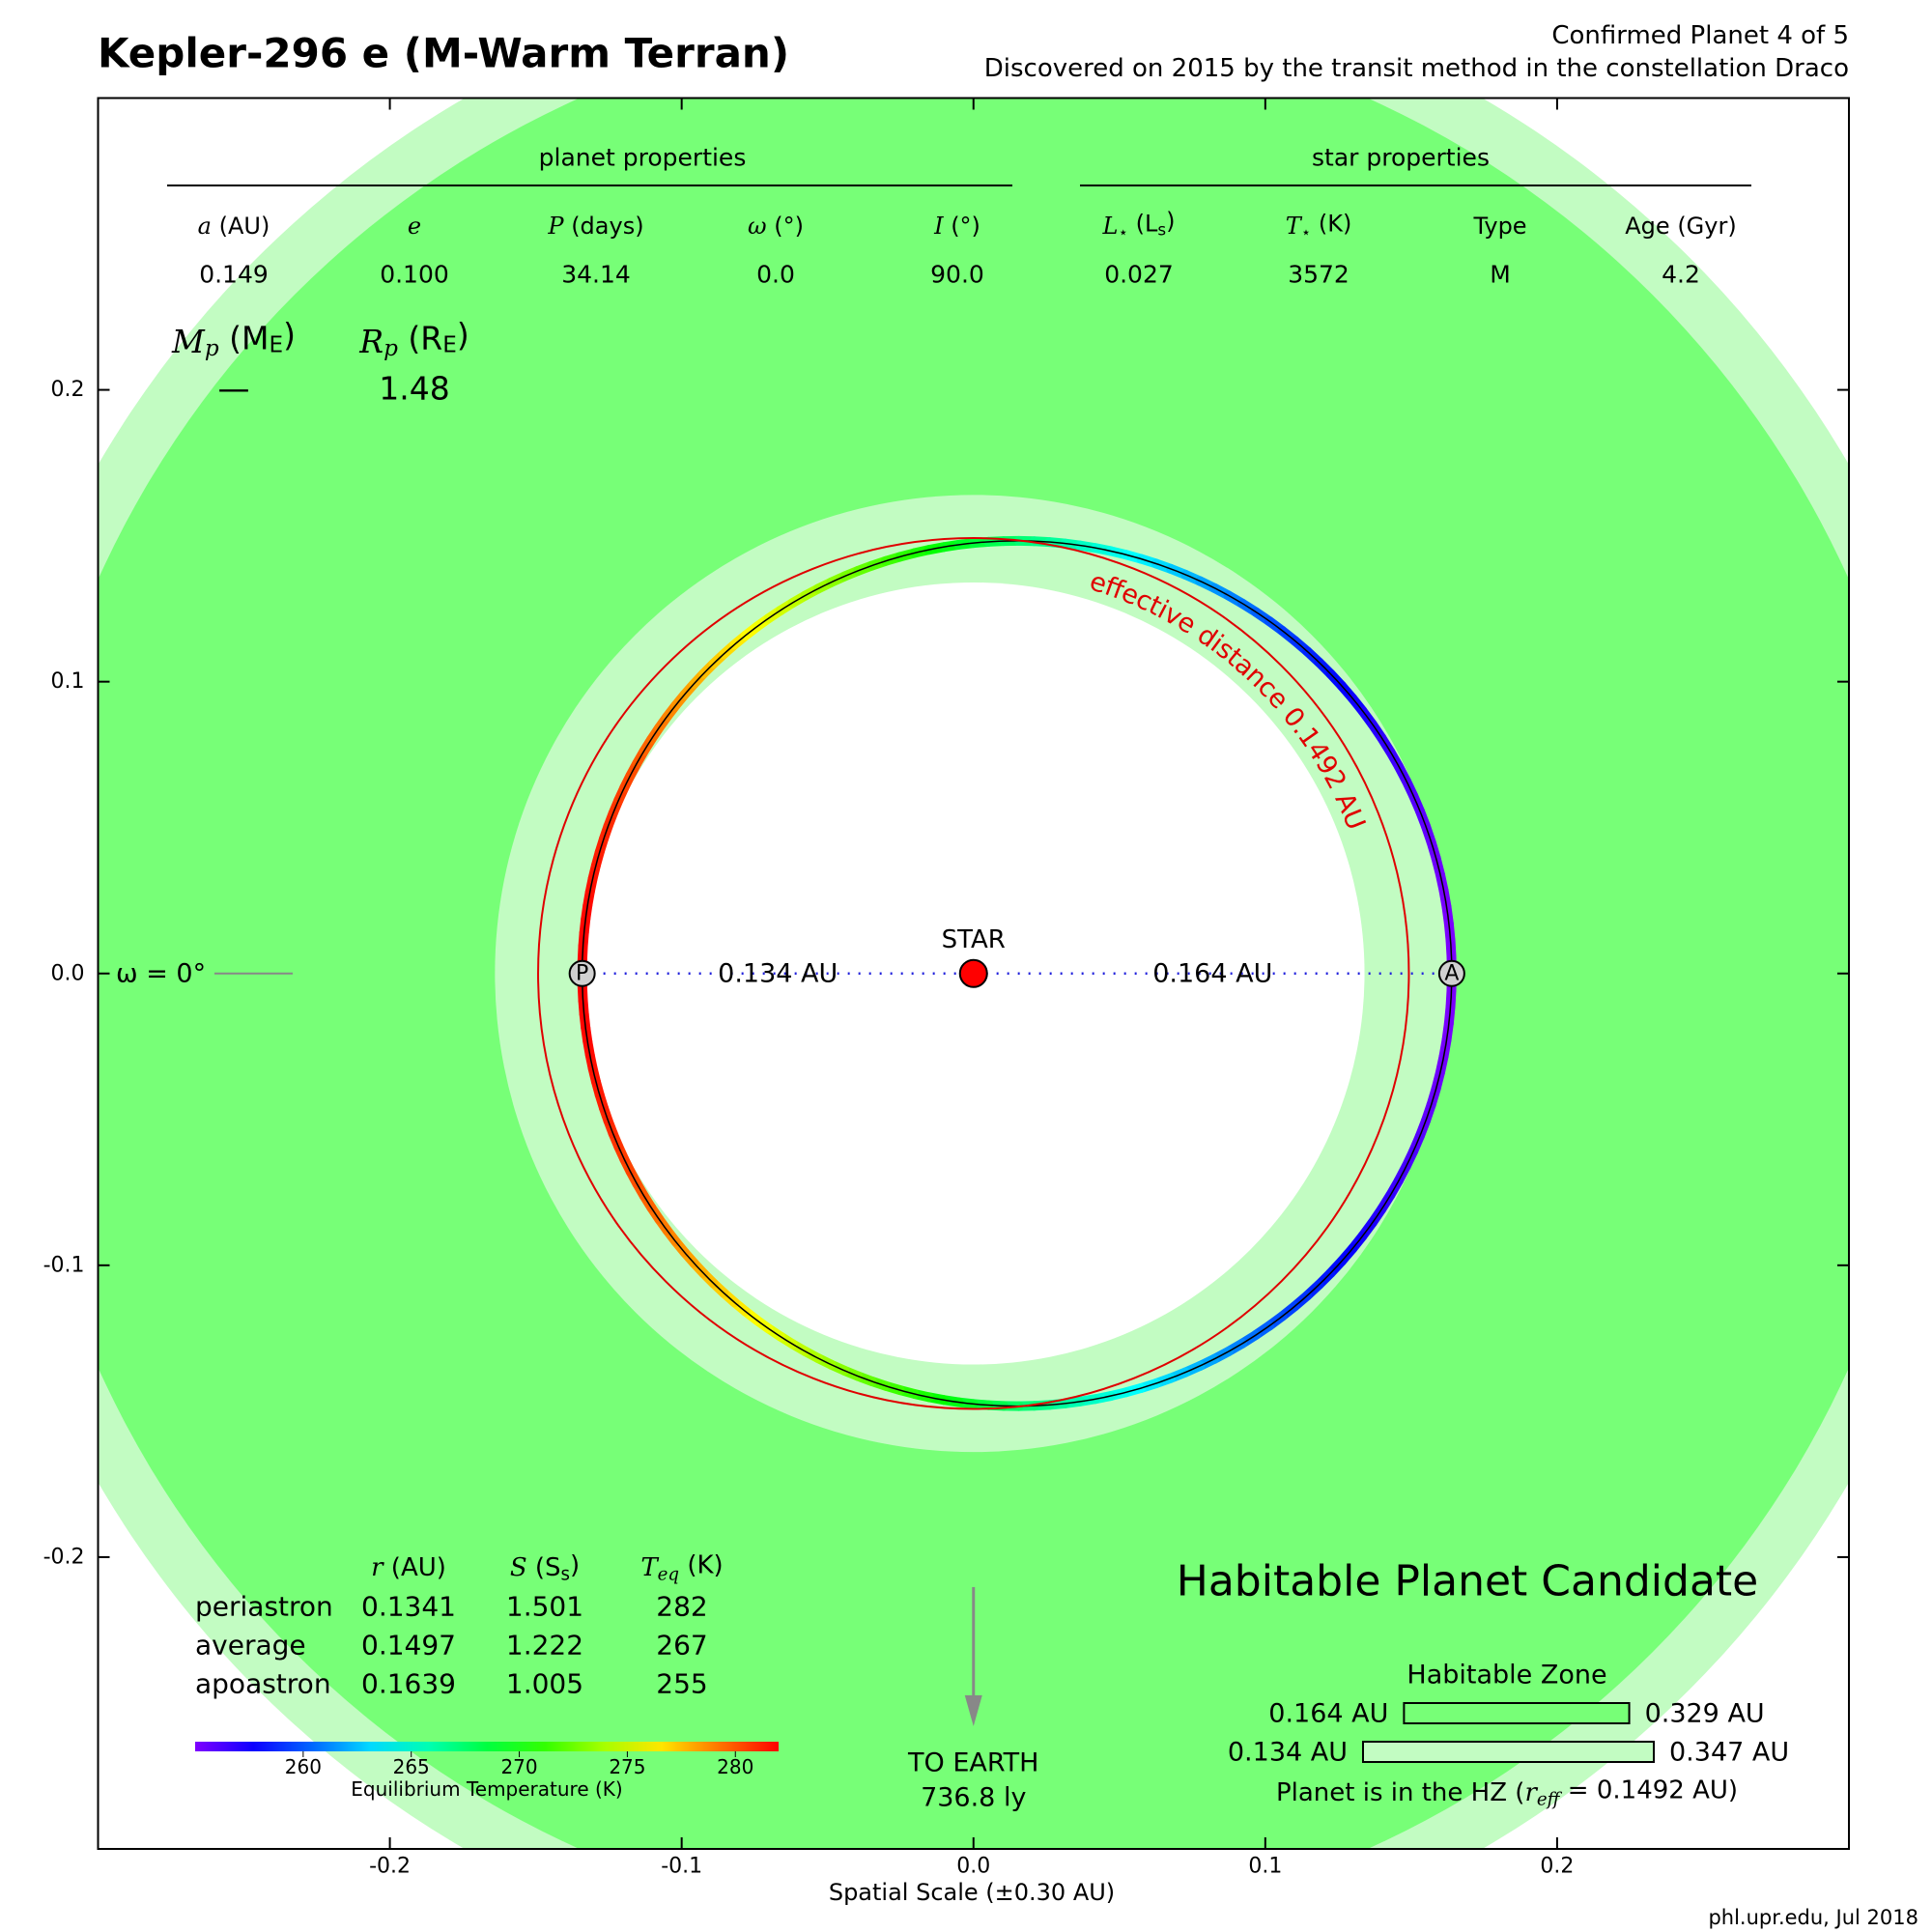 This screenshot has height=1932, width=1932. Describe the element at coordinates (604, 226) in the screenshot. I see `text-part: (days)` at that location.